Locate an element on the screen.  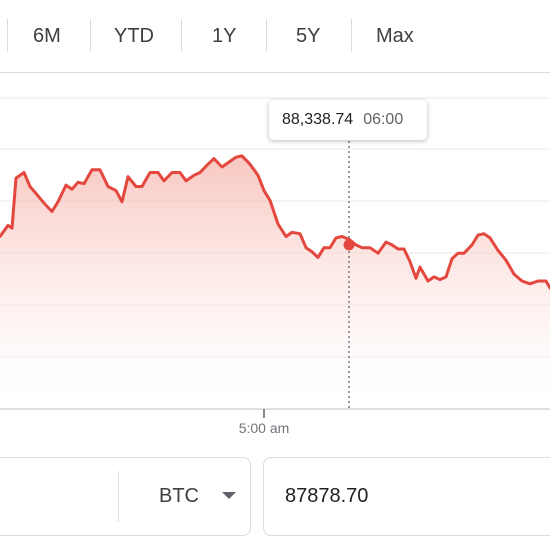
tab-6m: 6M is located at coordinates (47, 36).